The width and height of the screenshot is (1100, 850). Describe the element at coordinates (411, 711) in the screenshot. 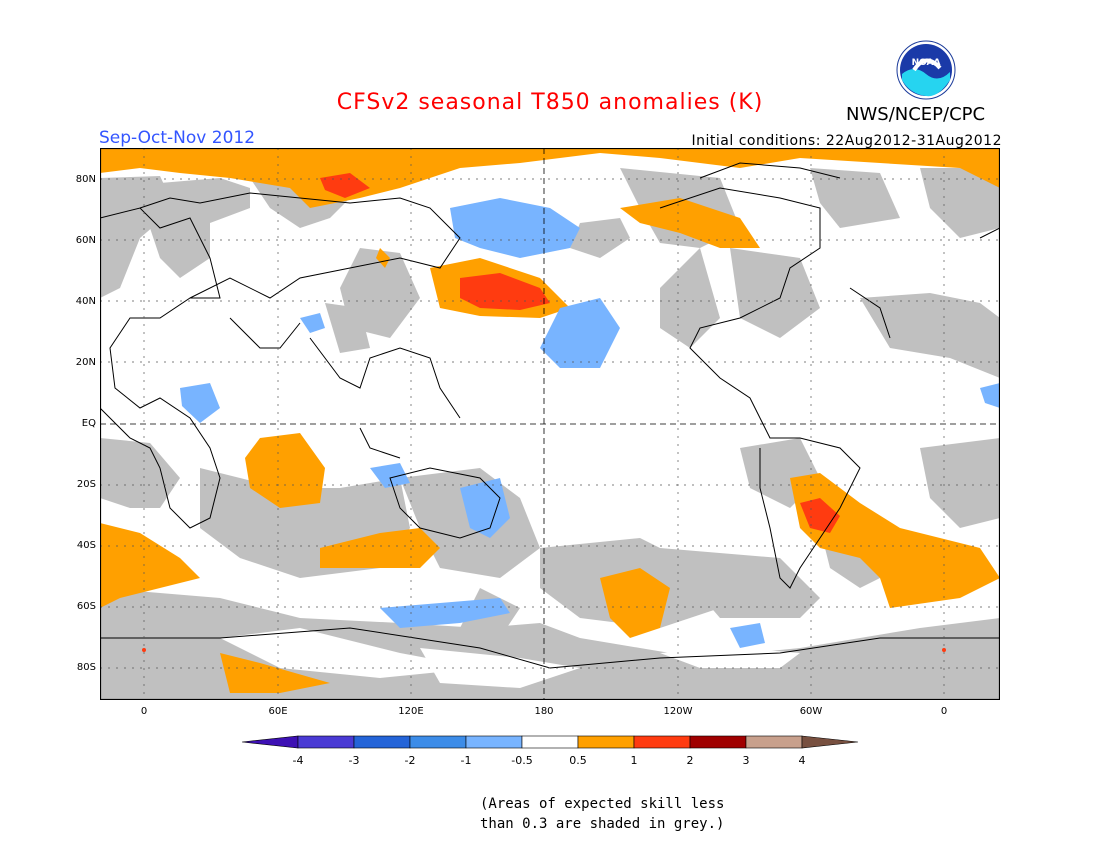

I see `lon-label: 120E` at that location.